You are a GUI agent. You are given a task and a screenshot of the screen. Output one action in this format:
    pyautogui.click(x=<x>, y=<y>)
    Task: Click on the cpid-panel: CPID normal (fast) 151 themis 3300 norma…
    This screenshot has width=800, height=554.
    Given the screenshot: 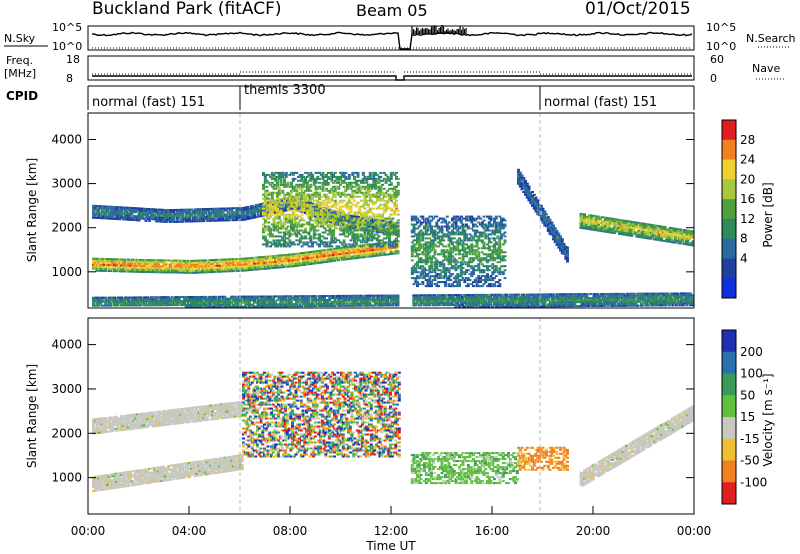 What is the action you would take?
    pyautogui.click(x=350, y=96)
    